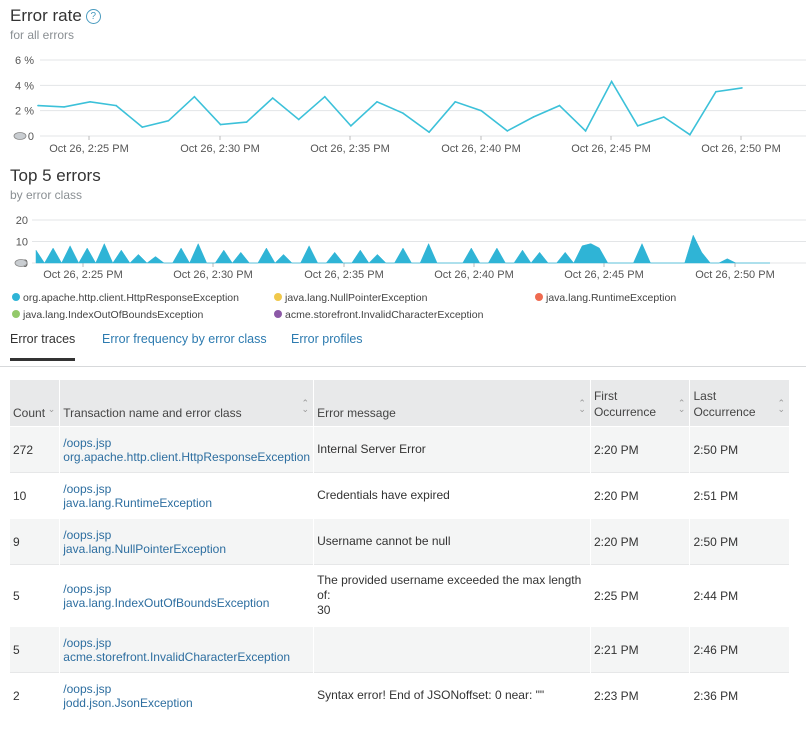  Describe the element at coordinates (35, 695) in the screenshot. I see `cell-count: 2` at that location.